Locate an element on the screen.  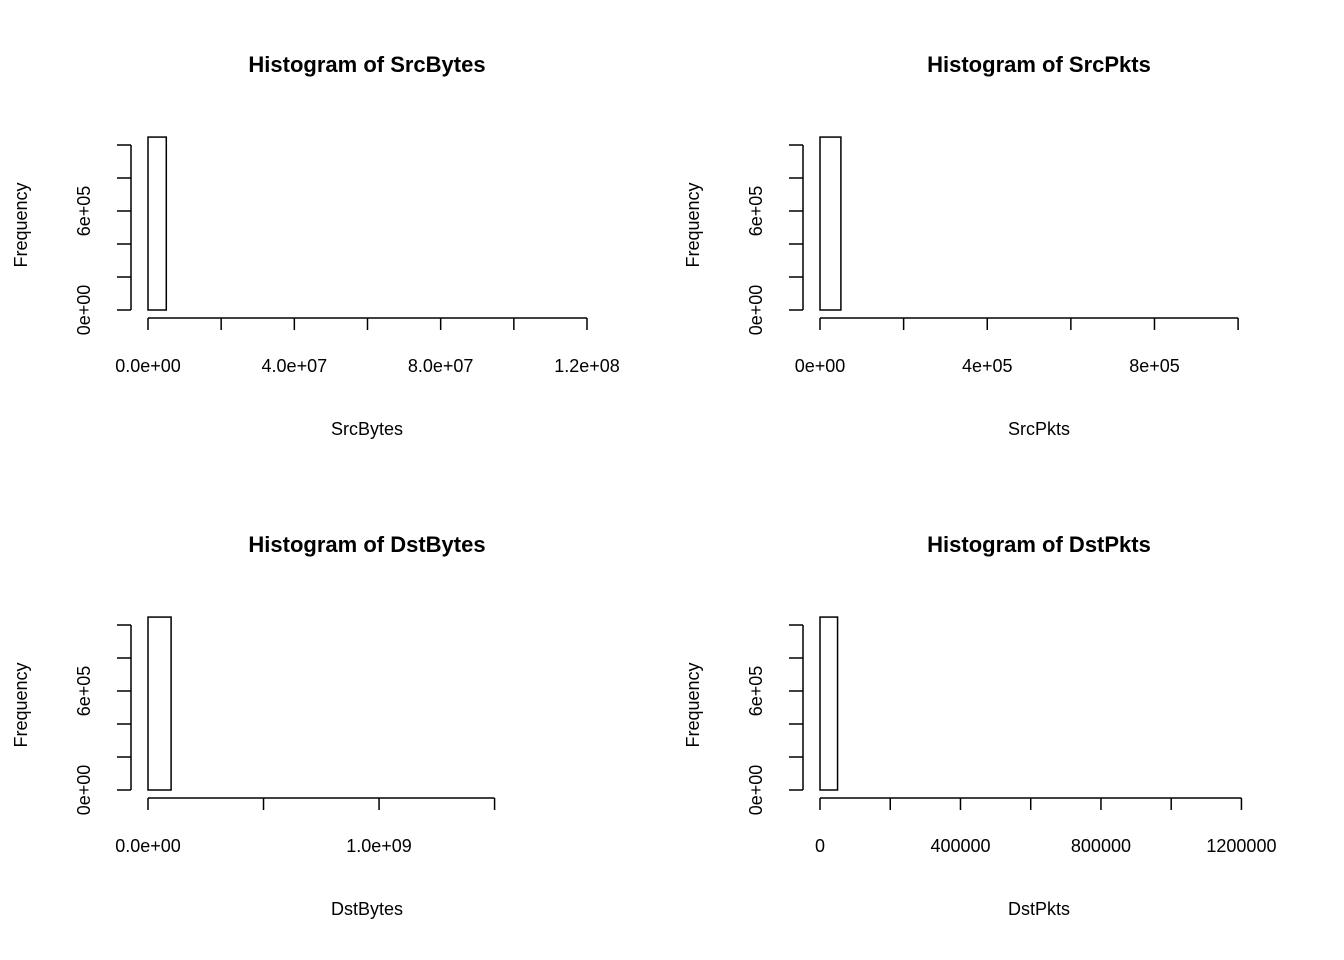
chart-title: Histogram of DstBytes is located at coordinates (366, 544).